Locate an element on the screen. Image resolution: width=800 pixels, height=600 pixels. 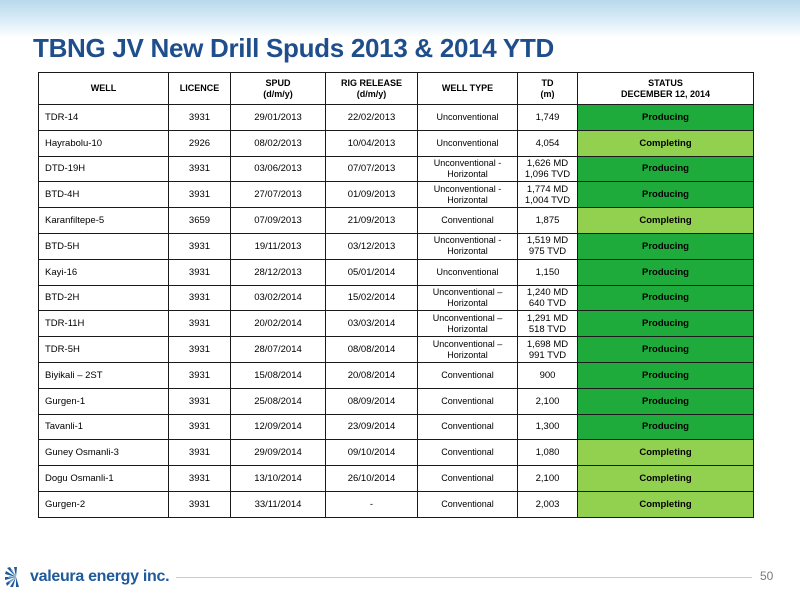
valeura-logo-icon is located at coordinates (12, 577).